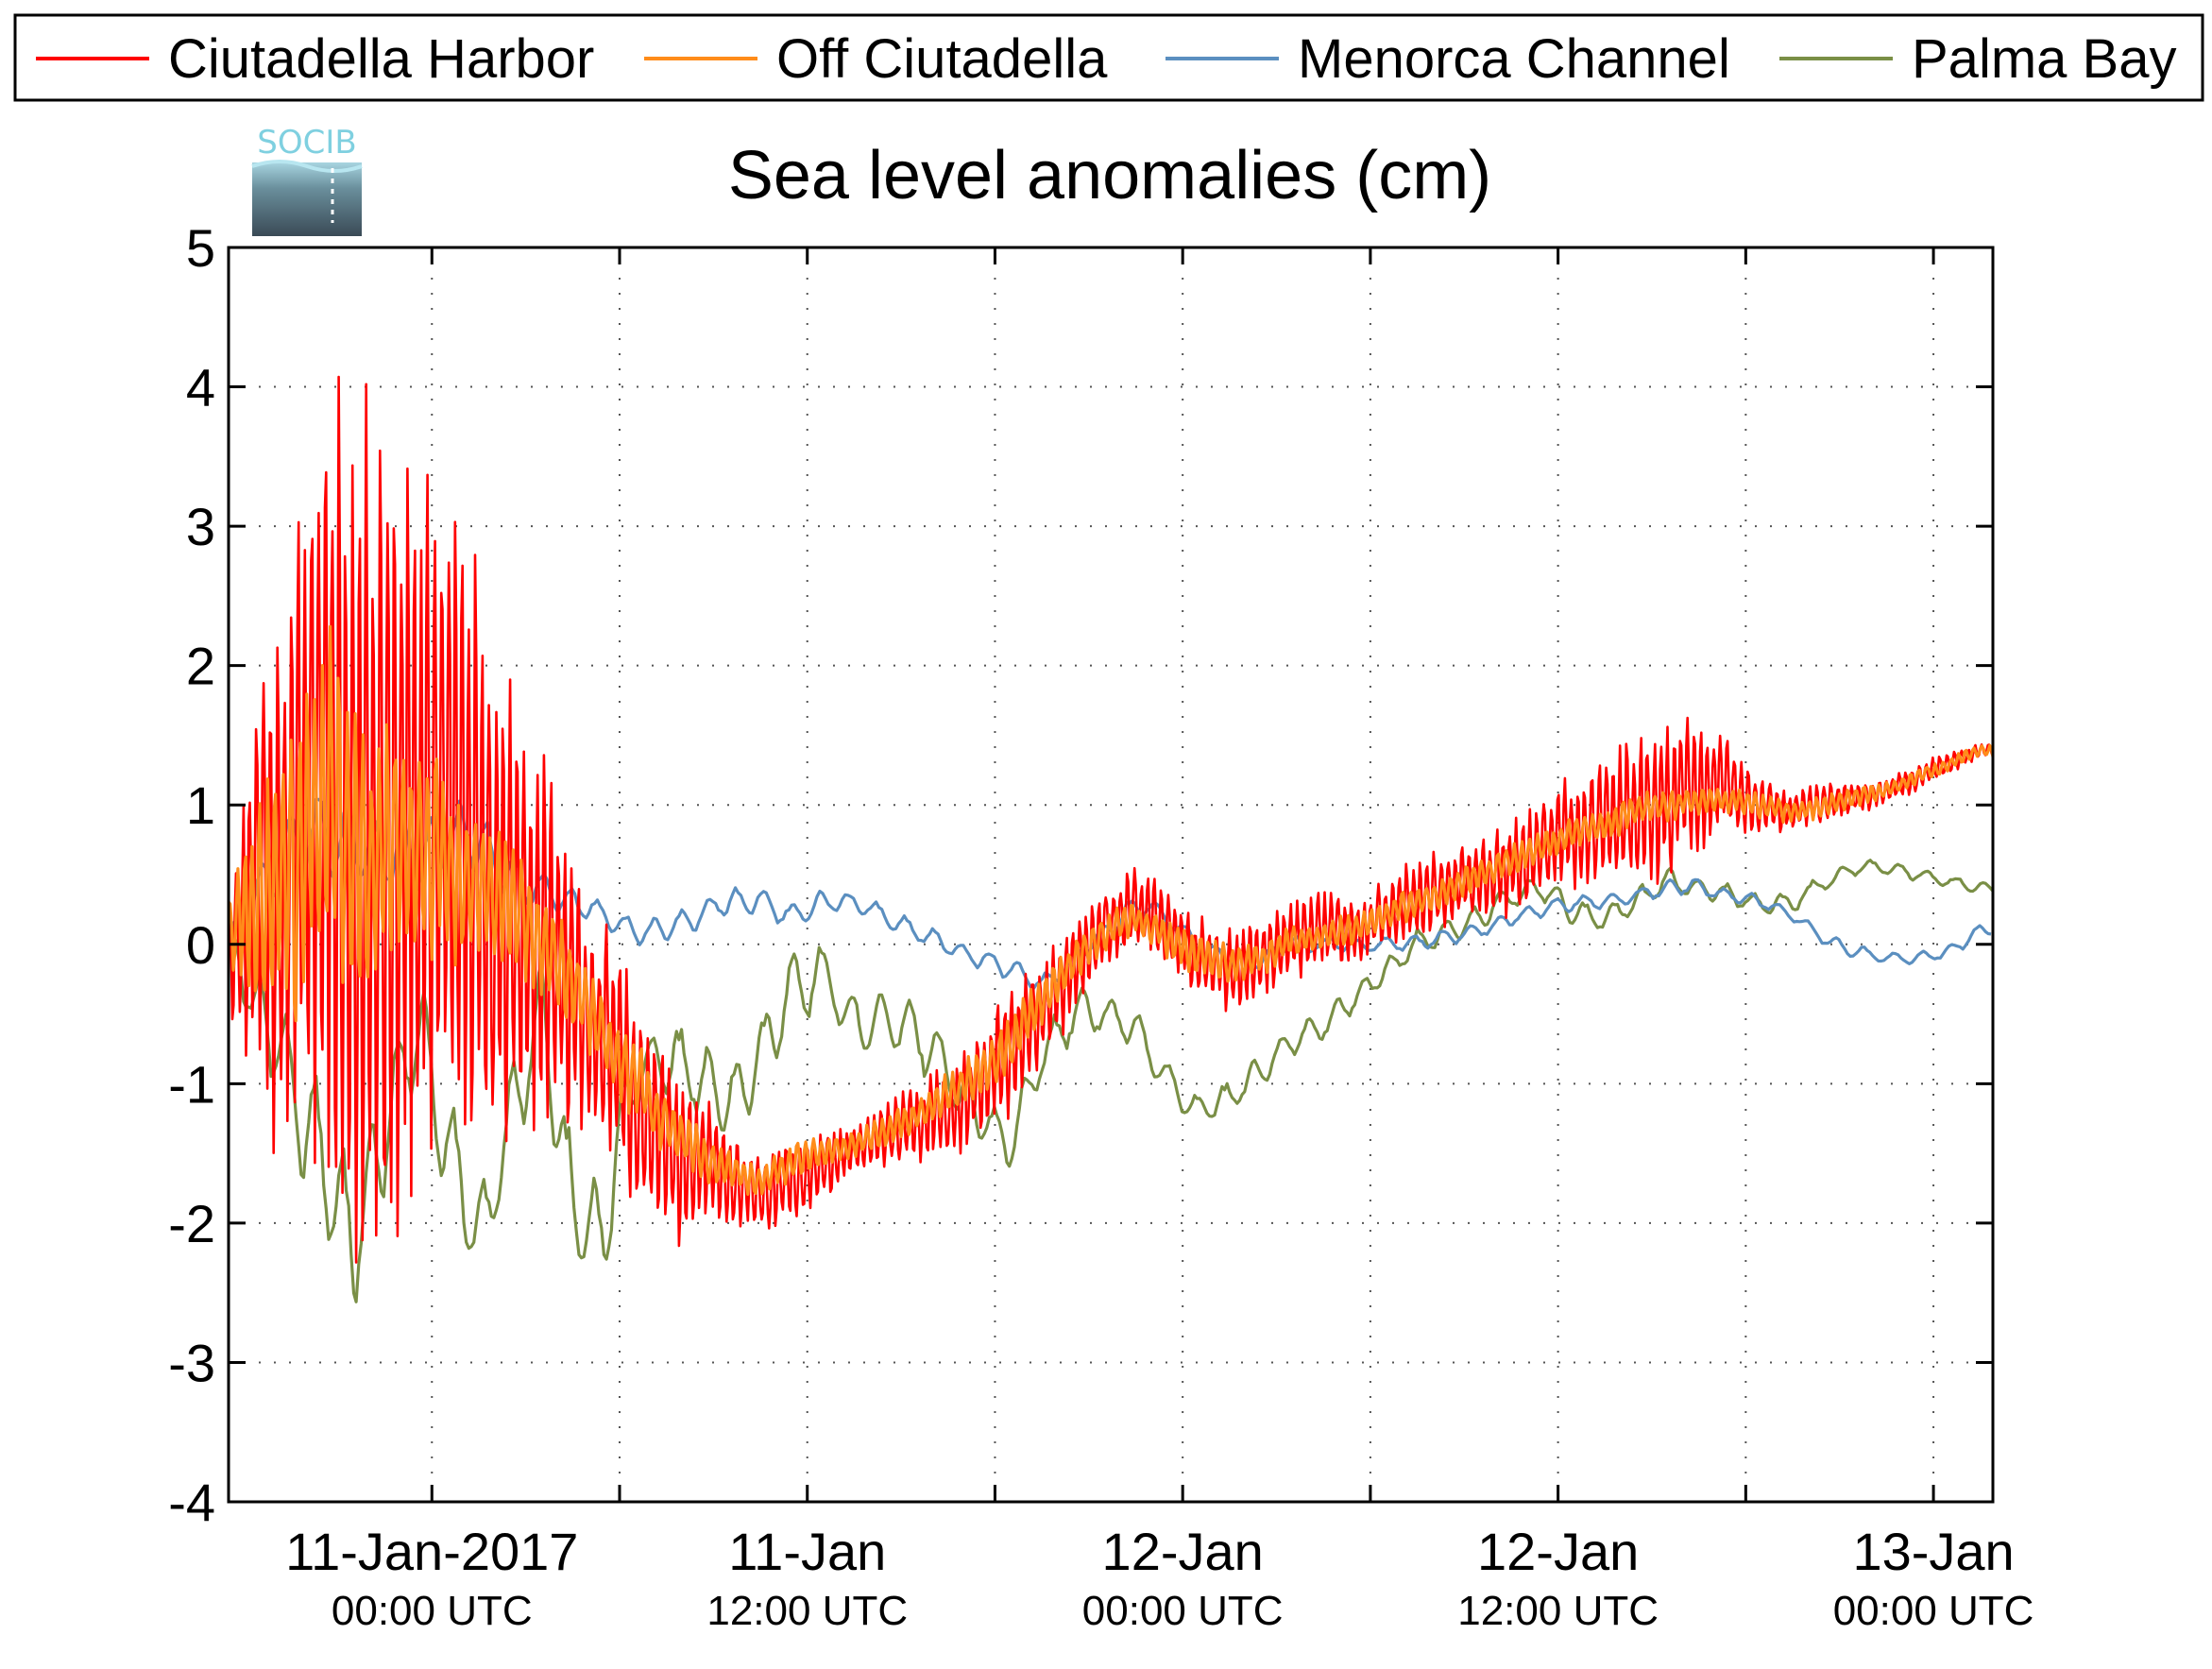  Describe the element at coordinates (191, 875) in the screenshot. I see `y-tick-labels: 5 4 3 2 1 0 -1 -2 -3 -4` at that location.